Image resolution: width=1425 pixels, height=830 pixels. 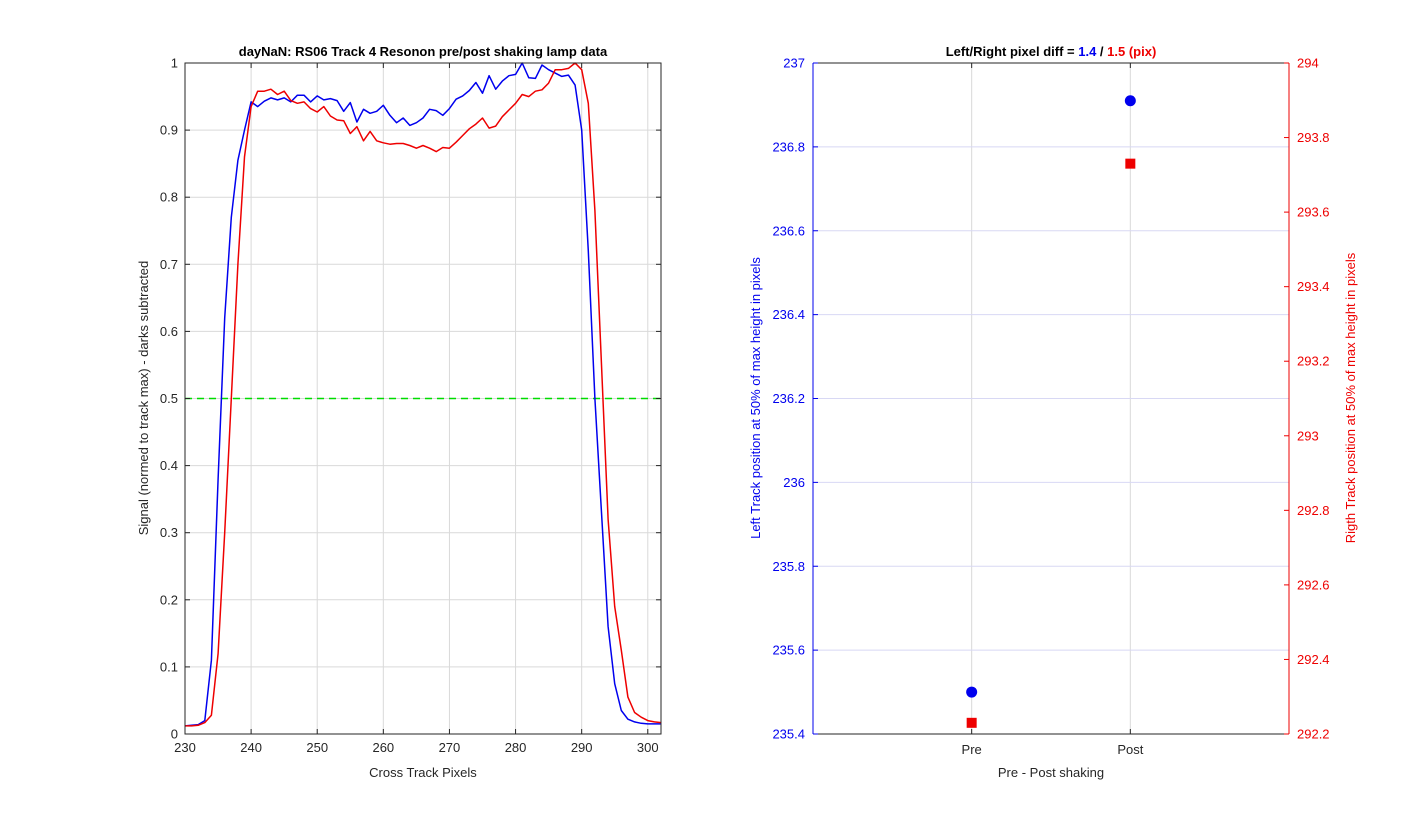 What do you see at coordinates (972, 692) in the screenshot?
I see `position-point-left-pre` at bounding box center [972, 692].